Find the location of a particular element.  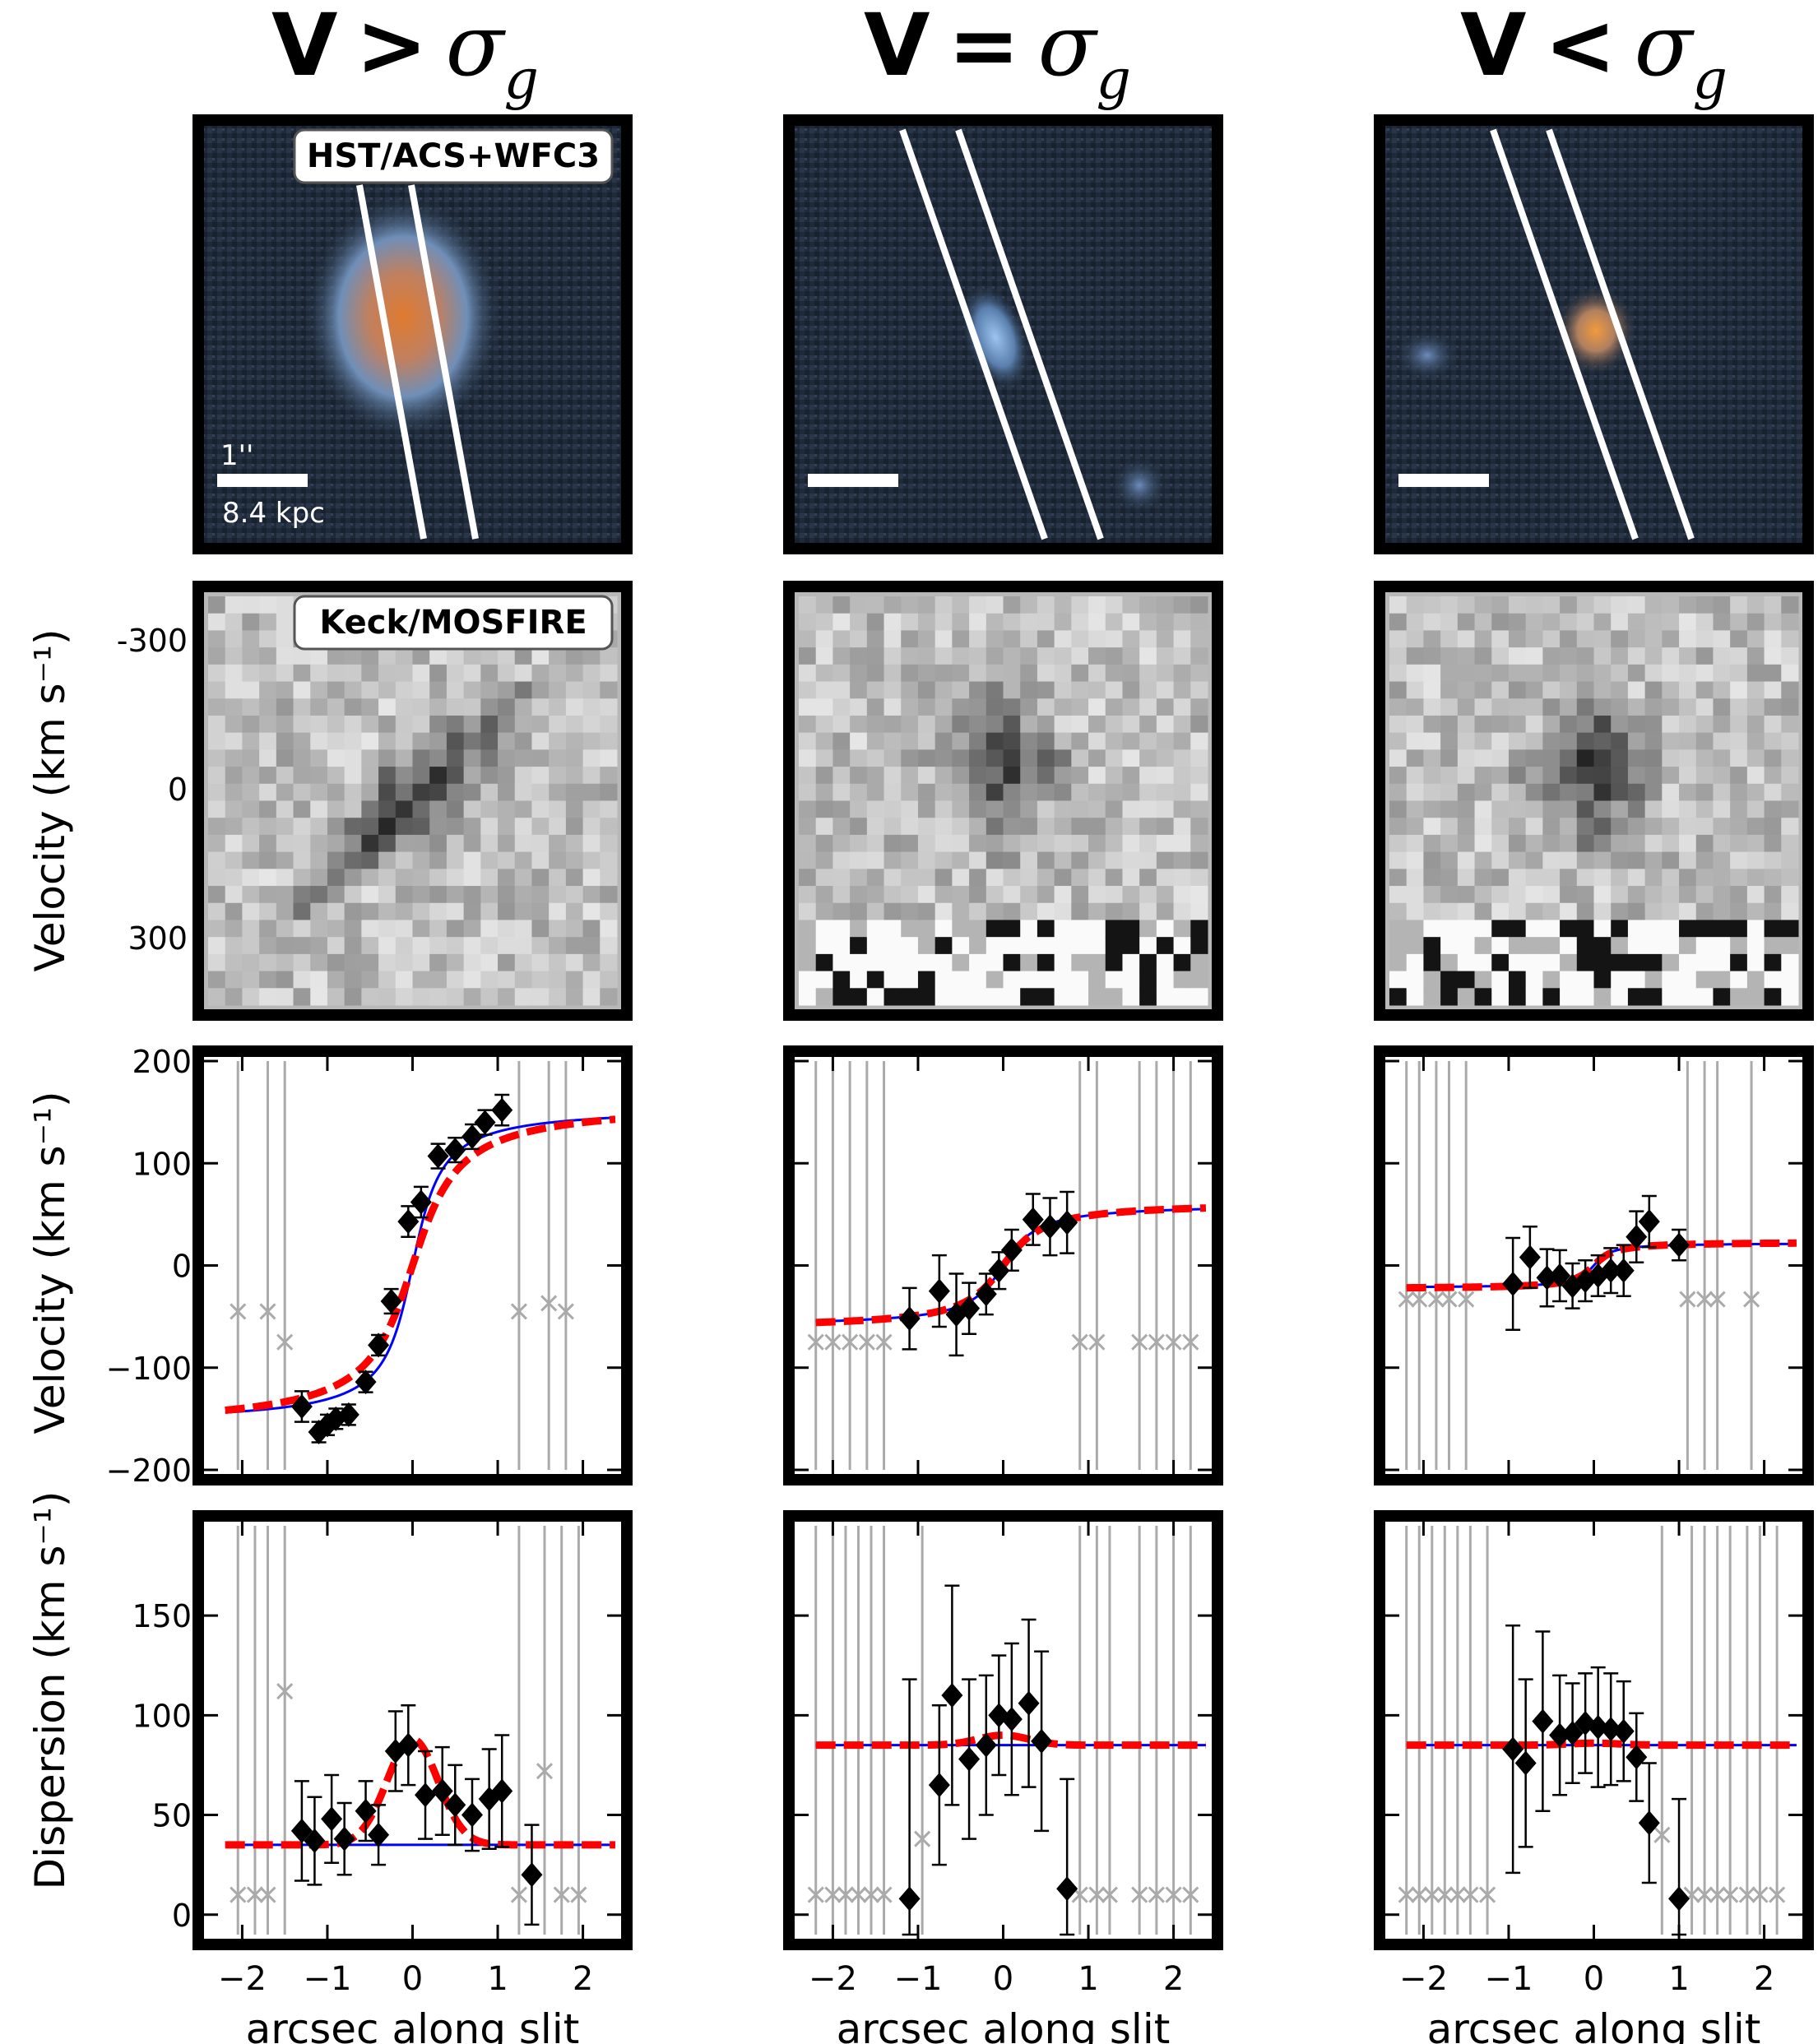

x-tick-label: 2 is located at coordinates (583, 1979).